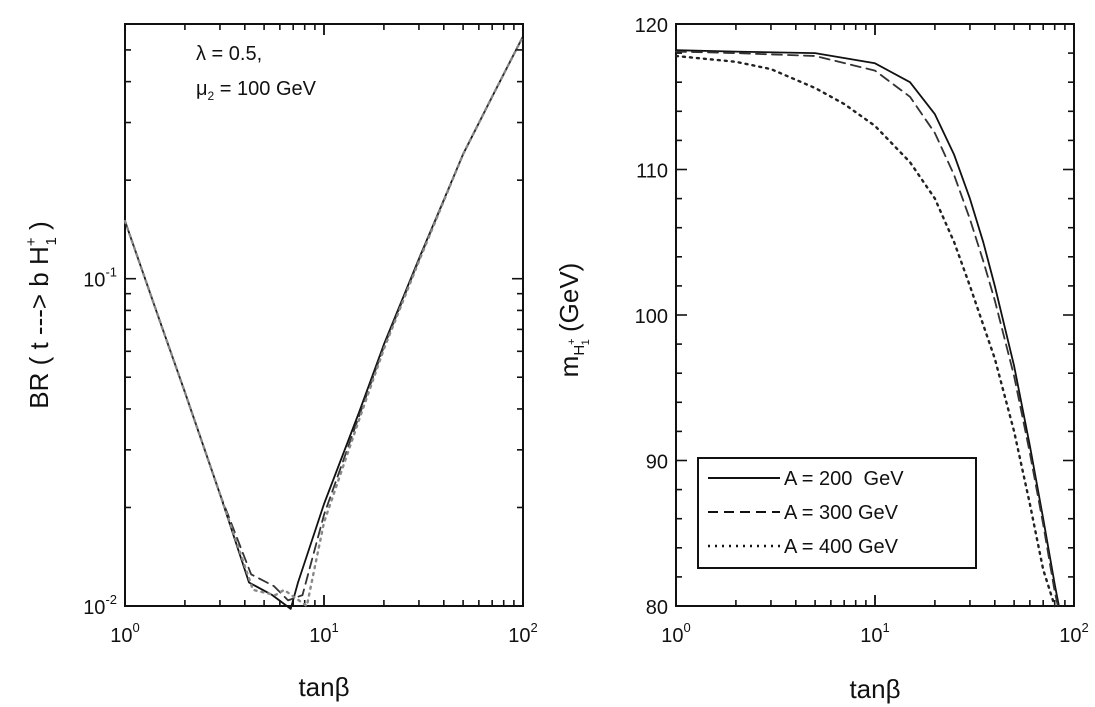 The width and height of the screenshot is (1095, 707). What do you see at coordinates (100, 605) in the screenshot?
I see `br-ytick-label: 10⁻²` at bounding box center [100, 605].